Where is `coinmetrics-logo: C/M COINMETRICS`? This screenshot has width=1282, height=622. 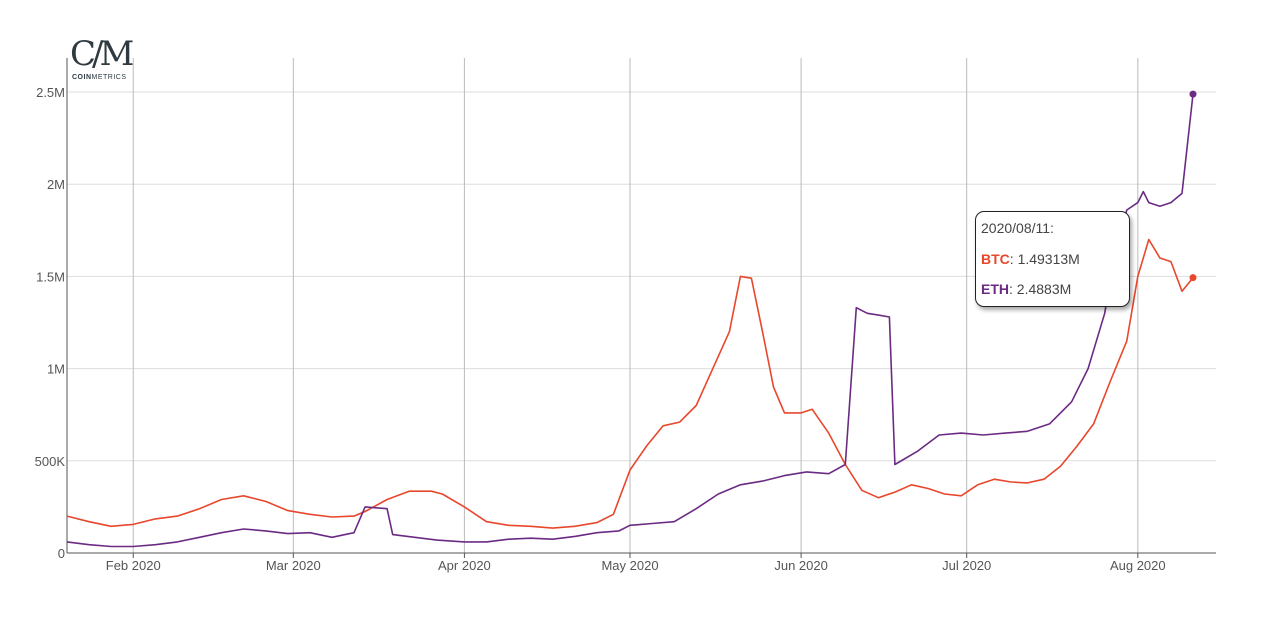
coinmetrics-logo: C/M COINMETRICS is located at coordinates (102, 61).